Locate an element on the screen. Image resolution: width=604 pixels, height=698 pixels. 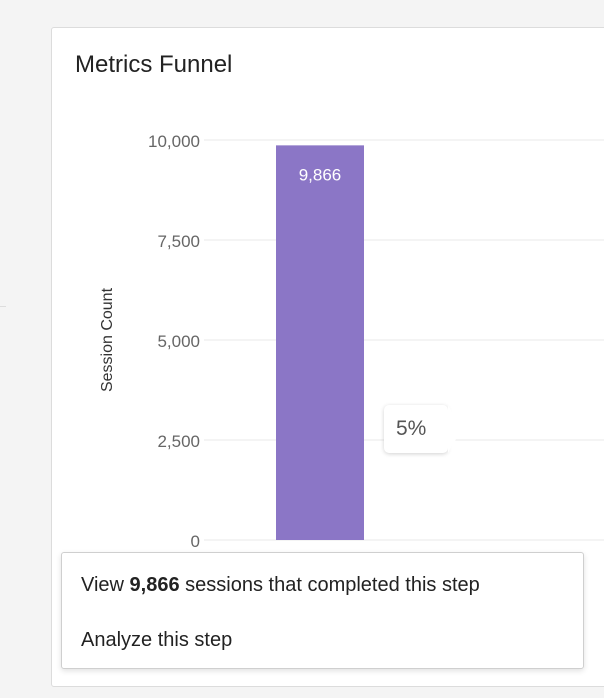
y-tick-label: 0 is located at coordinates (195, 541).